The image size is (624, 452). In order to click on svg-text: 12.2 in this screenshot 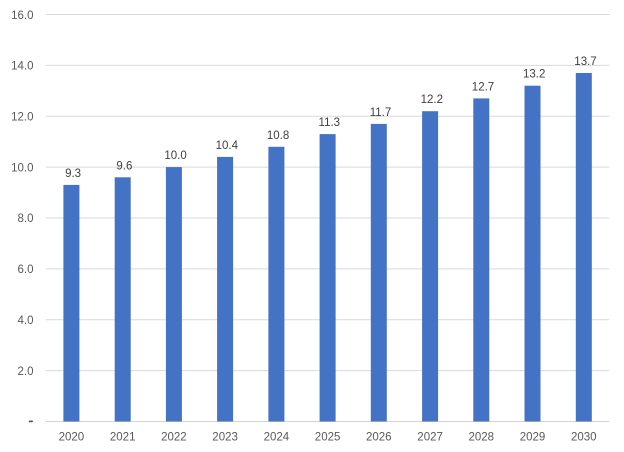, I will do `click(432, 100)`.